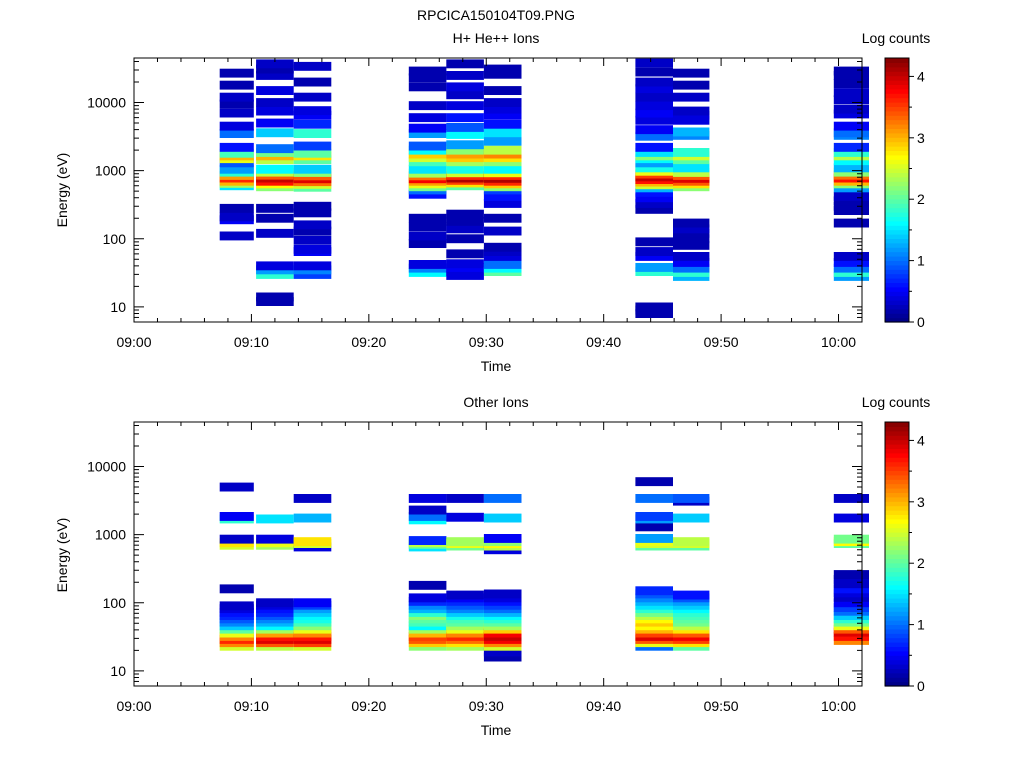 This screenshot has width=1024, height=768. I want to click on y-tick-label: 100, so click(115, 603).